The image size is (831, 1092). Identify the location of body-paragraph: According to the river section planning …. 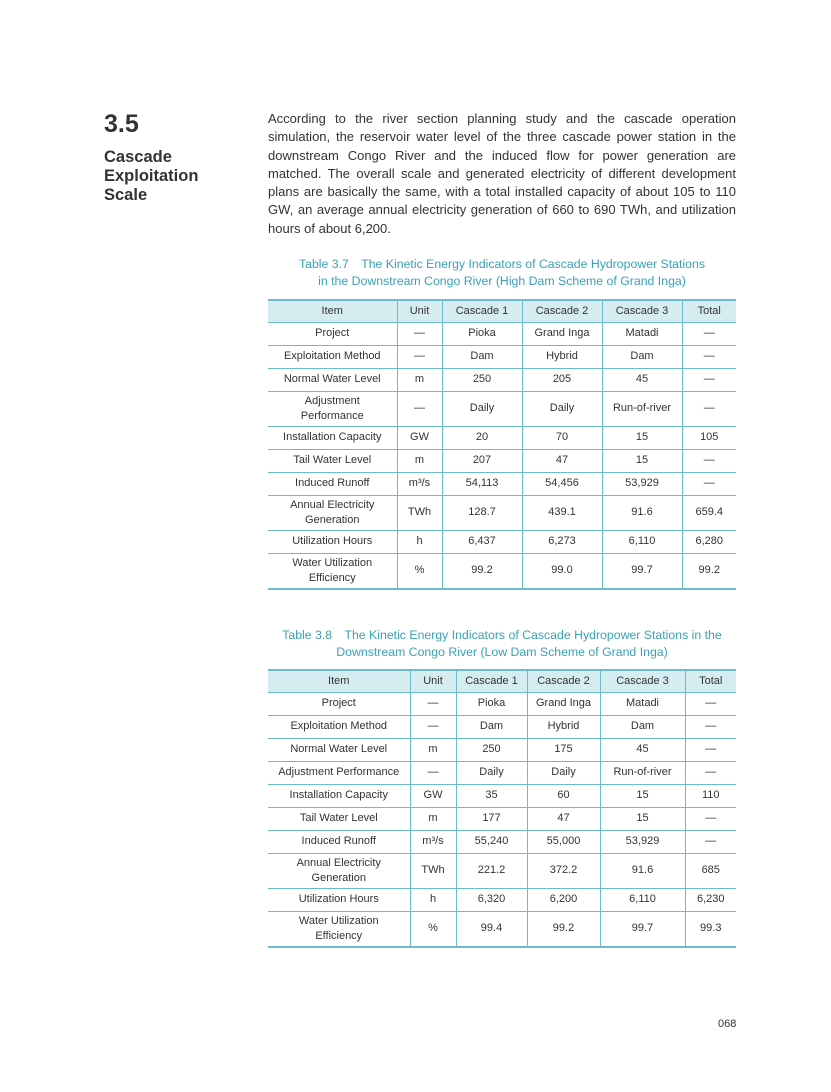
(502, 173).